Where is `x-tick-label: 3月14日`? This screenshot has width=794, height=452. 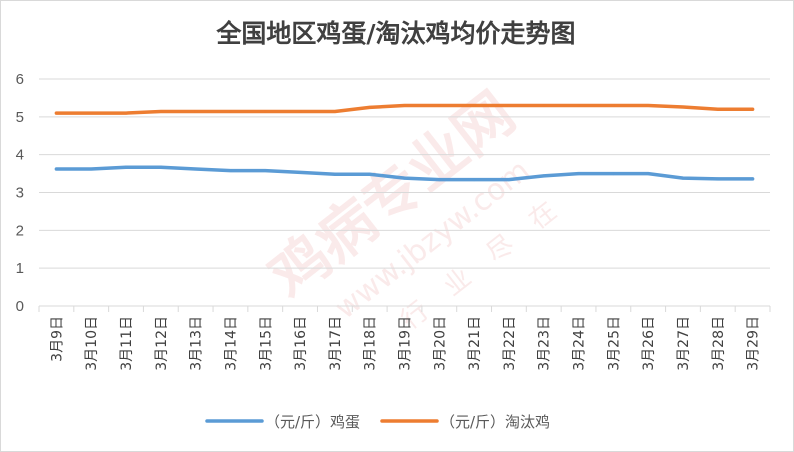 x-tick-label: 3月14日 is located at coordinates (231, 343).